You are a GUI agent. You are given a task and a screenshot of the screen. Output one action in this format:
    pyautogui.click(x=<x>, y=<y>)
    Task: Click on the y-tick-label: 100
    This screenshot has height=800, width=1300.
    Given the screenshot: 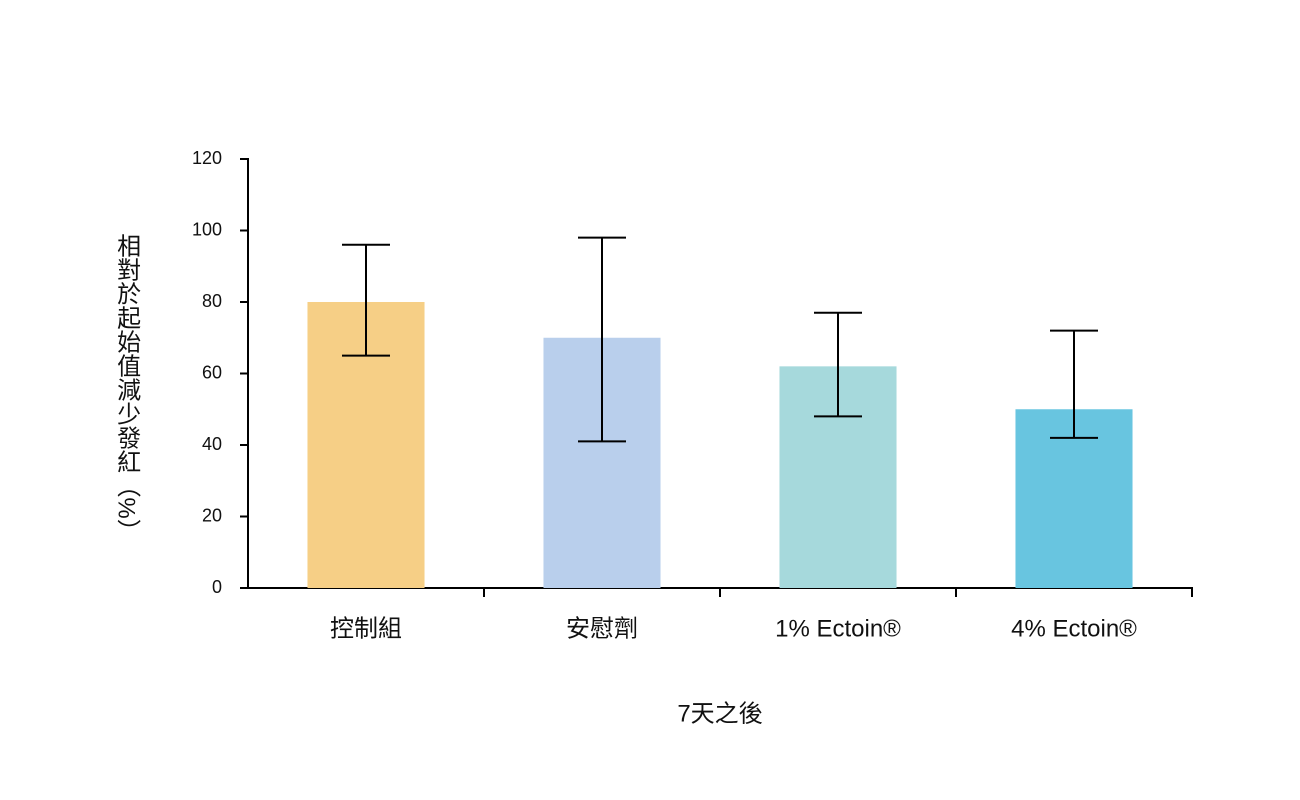 What is the action you would take?
    pyautogui.click(x=207, y=229)
    